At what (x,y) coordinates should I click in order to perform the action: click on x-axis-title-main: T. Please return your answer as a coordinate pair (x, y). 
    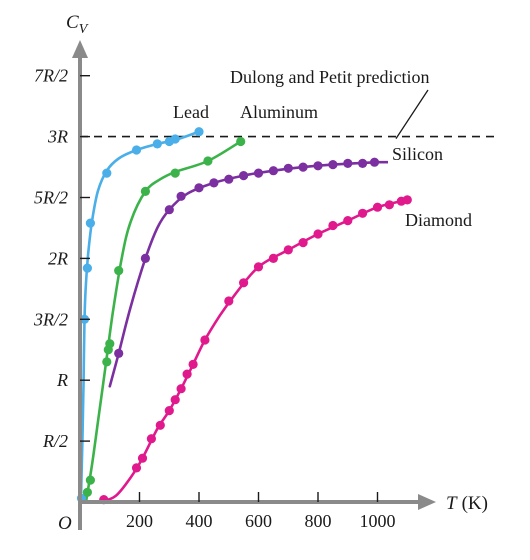
    Looking at the image, I should click on (452, 503).